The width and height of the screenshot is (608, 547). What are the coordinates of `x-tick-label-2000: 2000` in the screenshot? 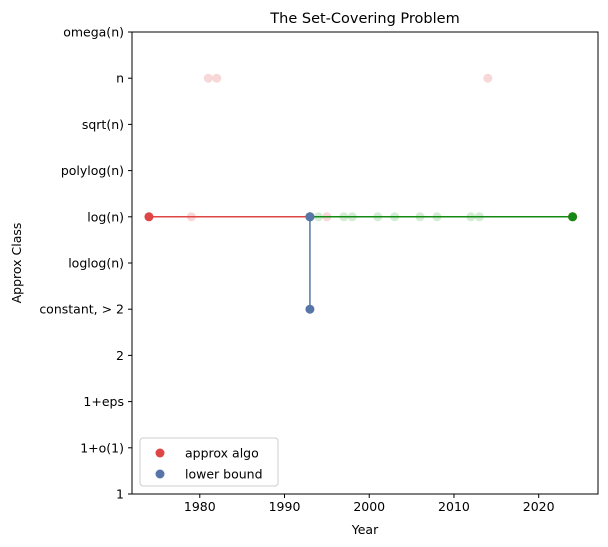 It's located at (369, 506).